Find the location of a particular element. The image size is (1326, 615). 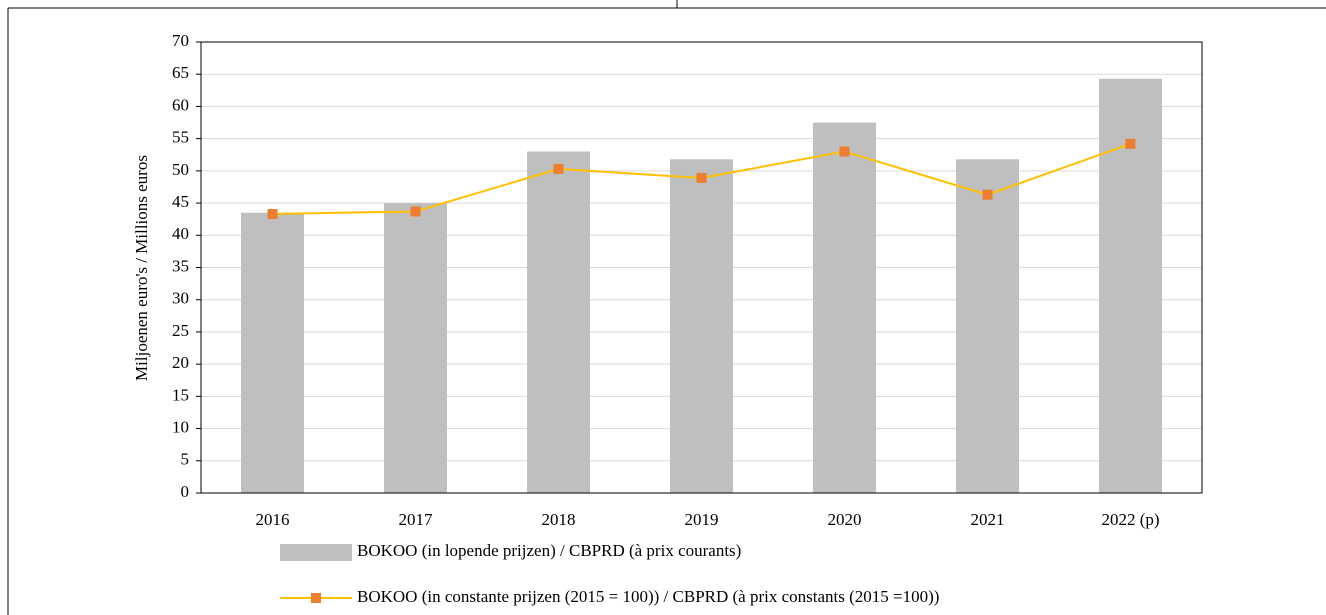

y-tick-label: 55 is located at coordinates (180, 137).